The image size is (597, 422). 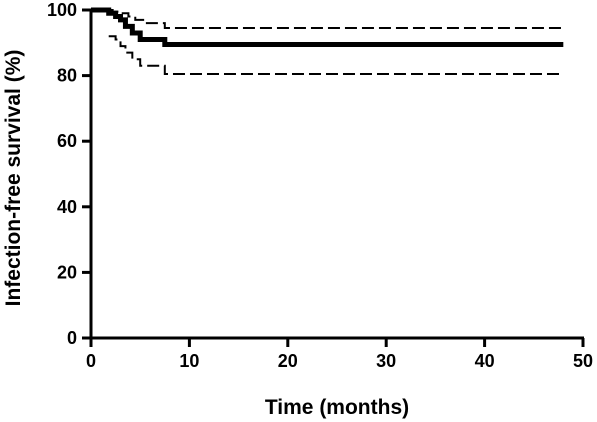 What do you see at coordinates (288, 361) in the screenshot?
I see `x-tick-label-20: 20` at bounding box center [288, 361].